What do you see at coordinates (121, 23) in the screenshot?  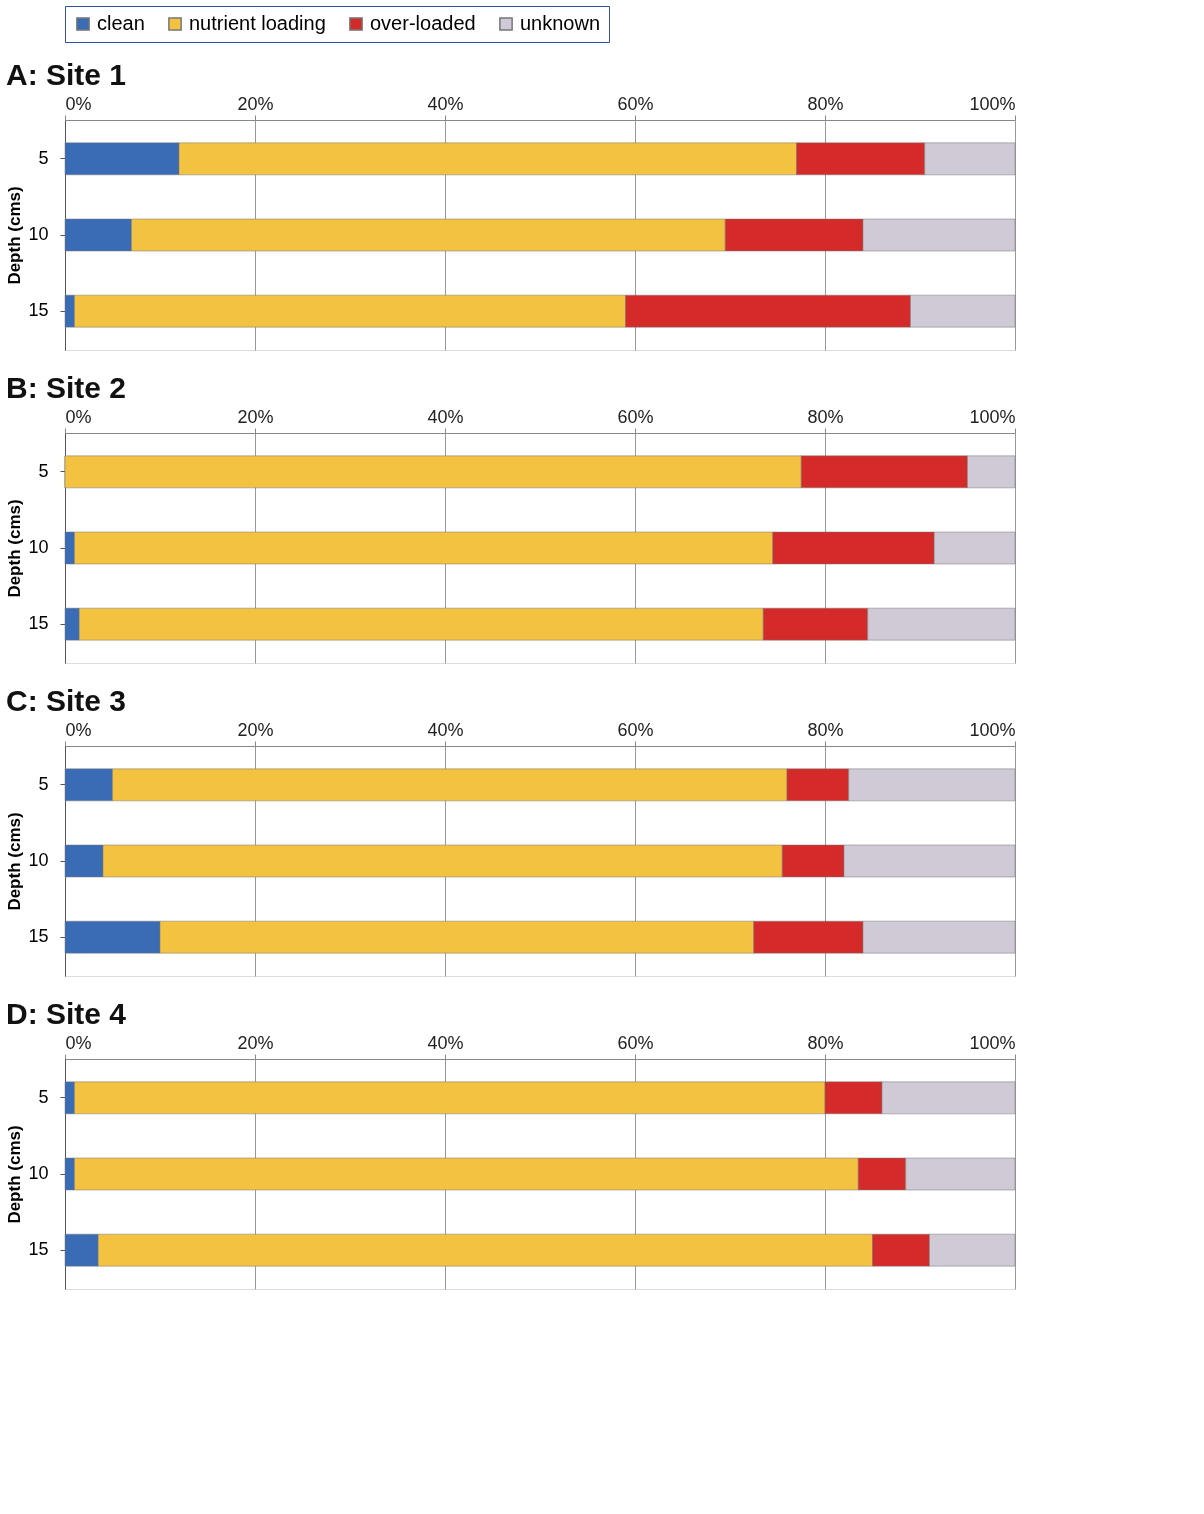 I see `legend-label: clean` at bounding box center [121, 23].